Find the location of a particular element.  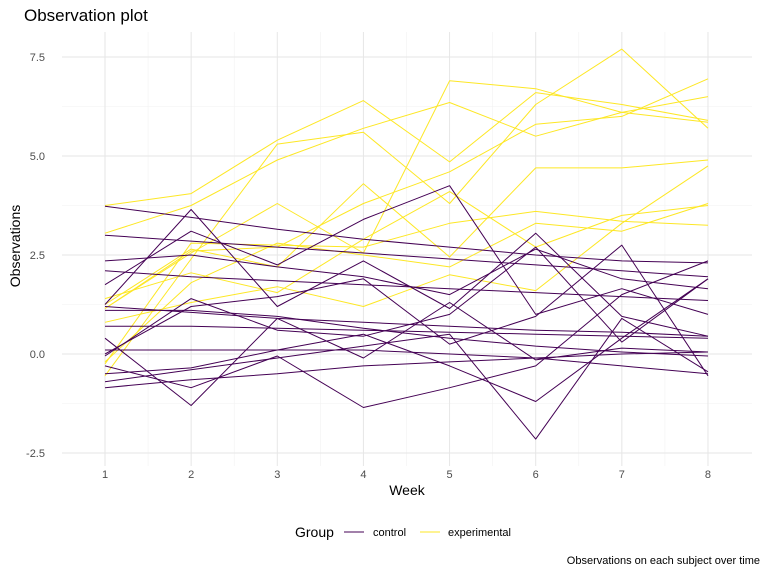

y-tick-label: 0.0 is located at coordinates (37, 355).